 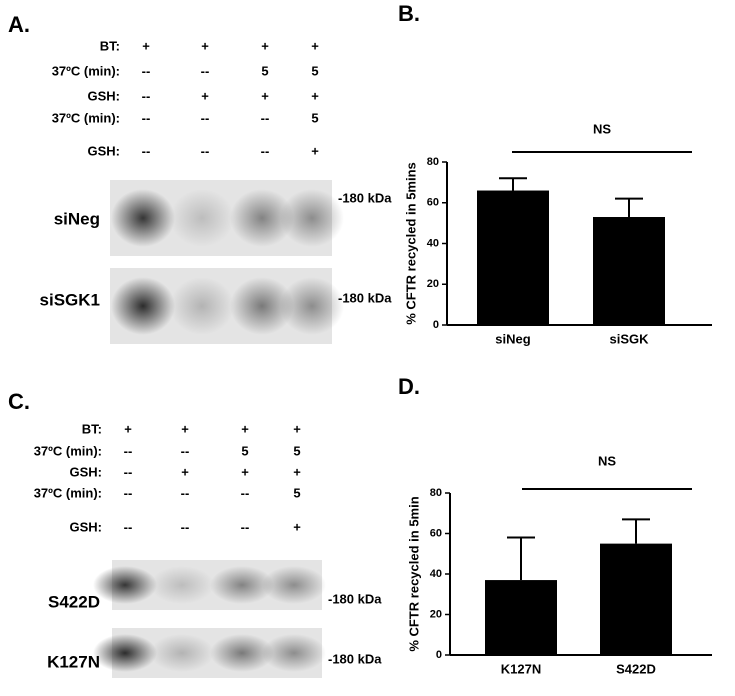 What do you see at coordinates (436, 574) in the screenshot?
I see `y-tick-label: 40` at bounding box center [436, 574].